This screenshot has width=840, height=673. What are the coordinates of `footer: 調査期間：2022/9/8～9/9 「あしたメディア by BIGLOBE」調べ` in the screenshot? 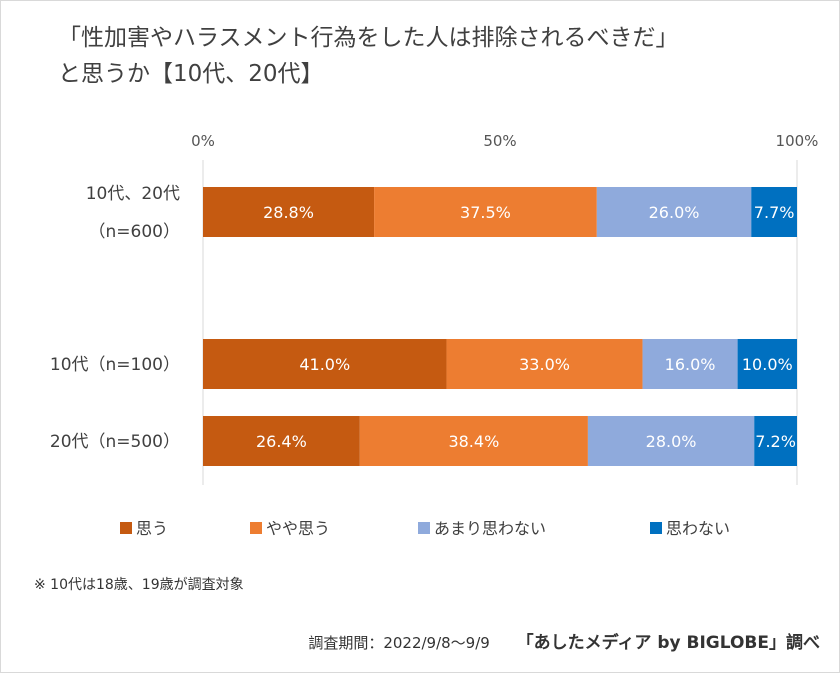 It's located at (564, 640).